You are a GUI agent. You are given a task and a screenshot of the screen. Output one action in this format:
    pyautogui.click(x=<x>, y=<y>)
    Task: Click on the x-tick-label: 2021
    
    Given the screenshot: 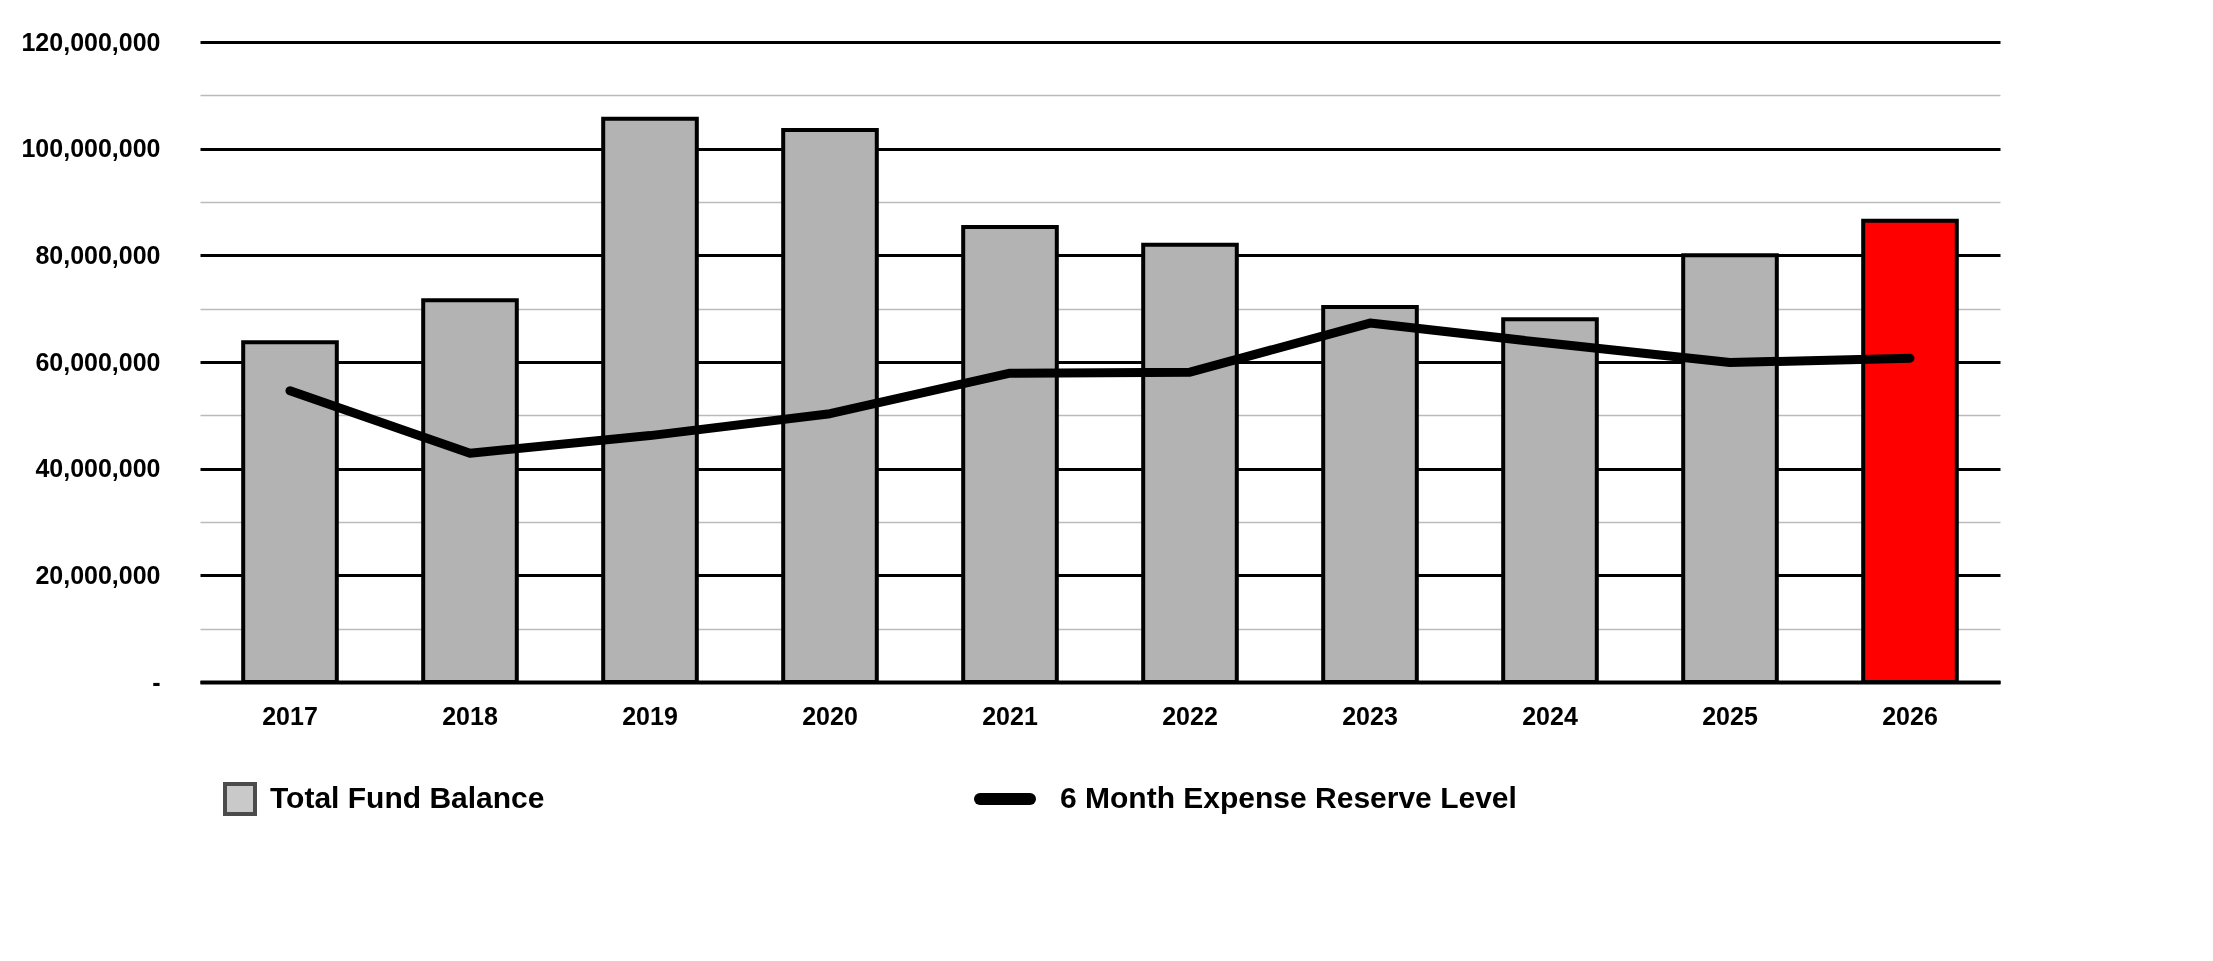 What is the action you would take?
    pyautogui.click(x=1010, y=715)
    